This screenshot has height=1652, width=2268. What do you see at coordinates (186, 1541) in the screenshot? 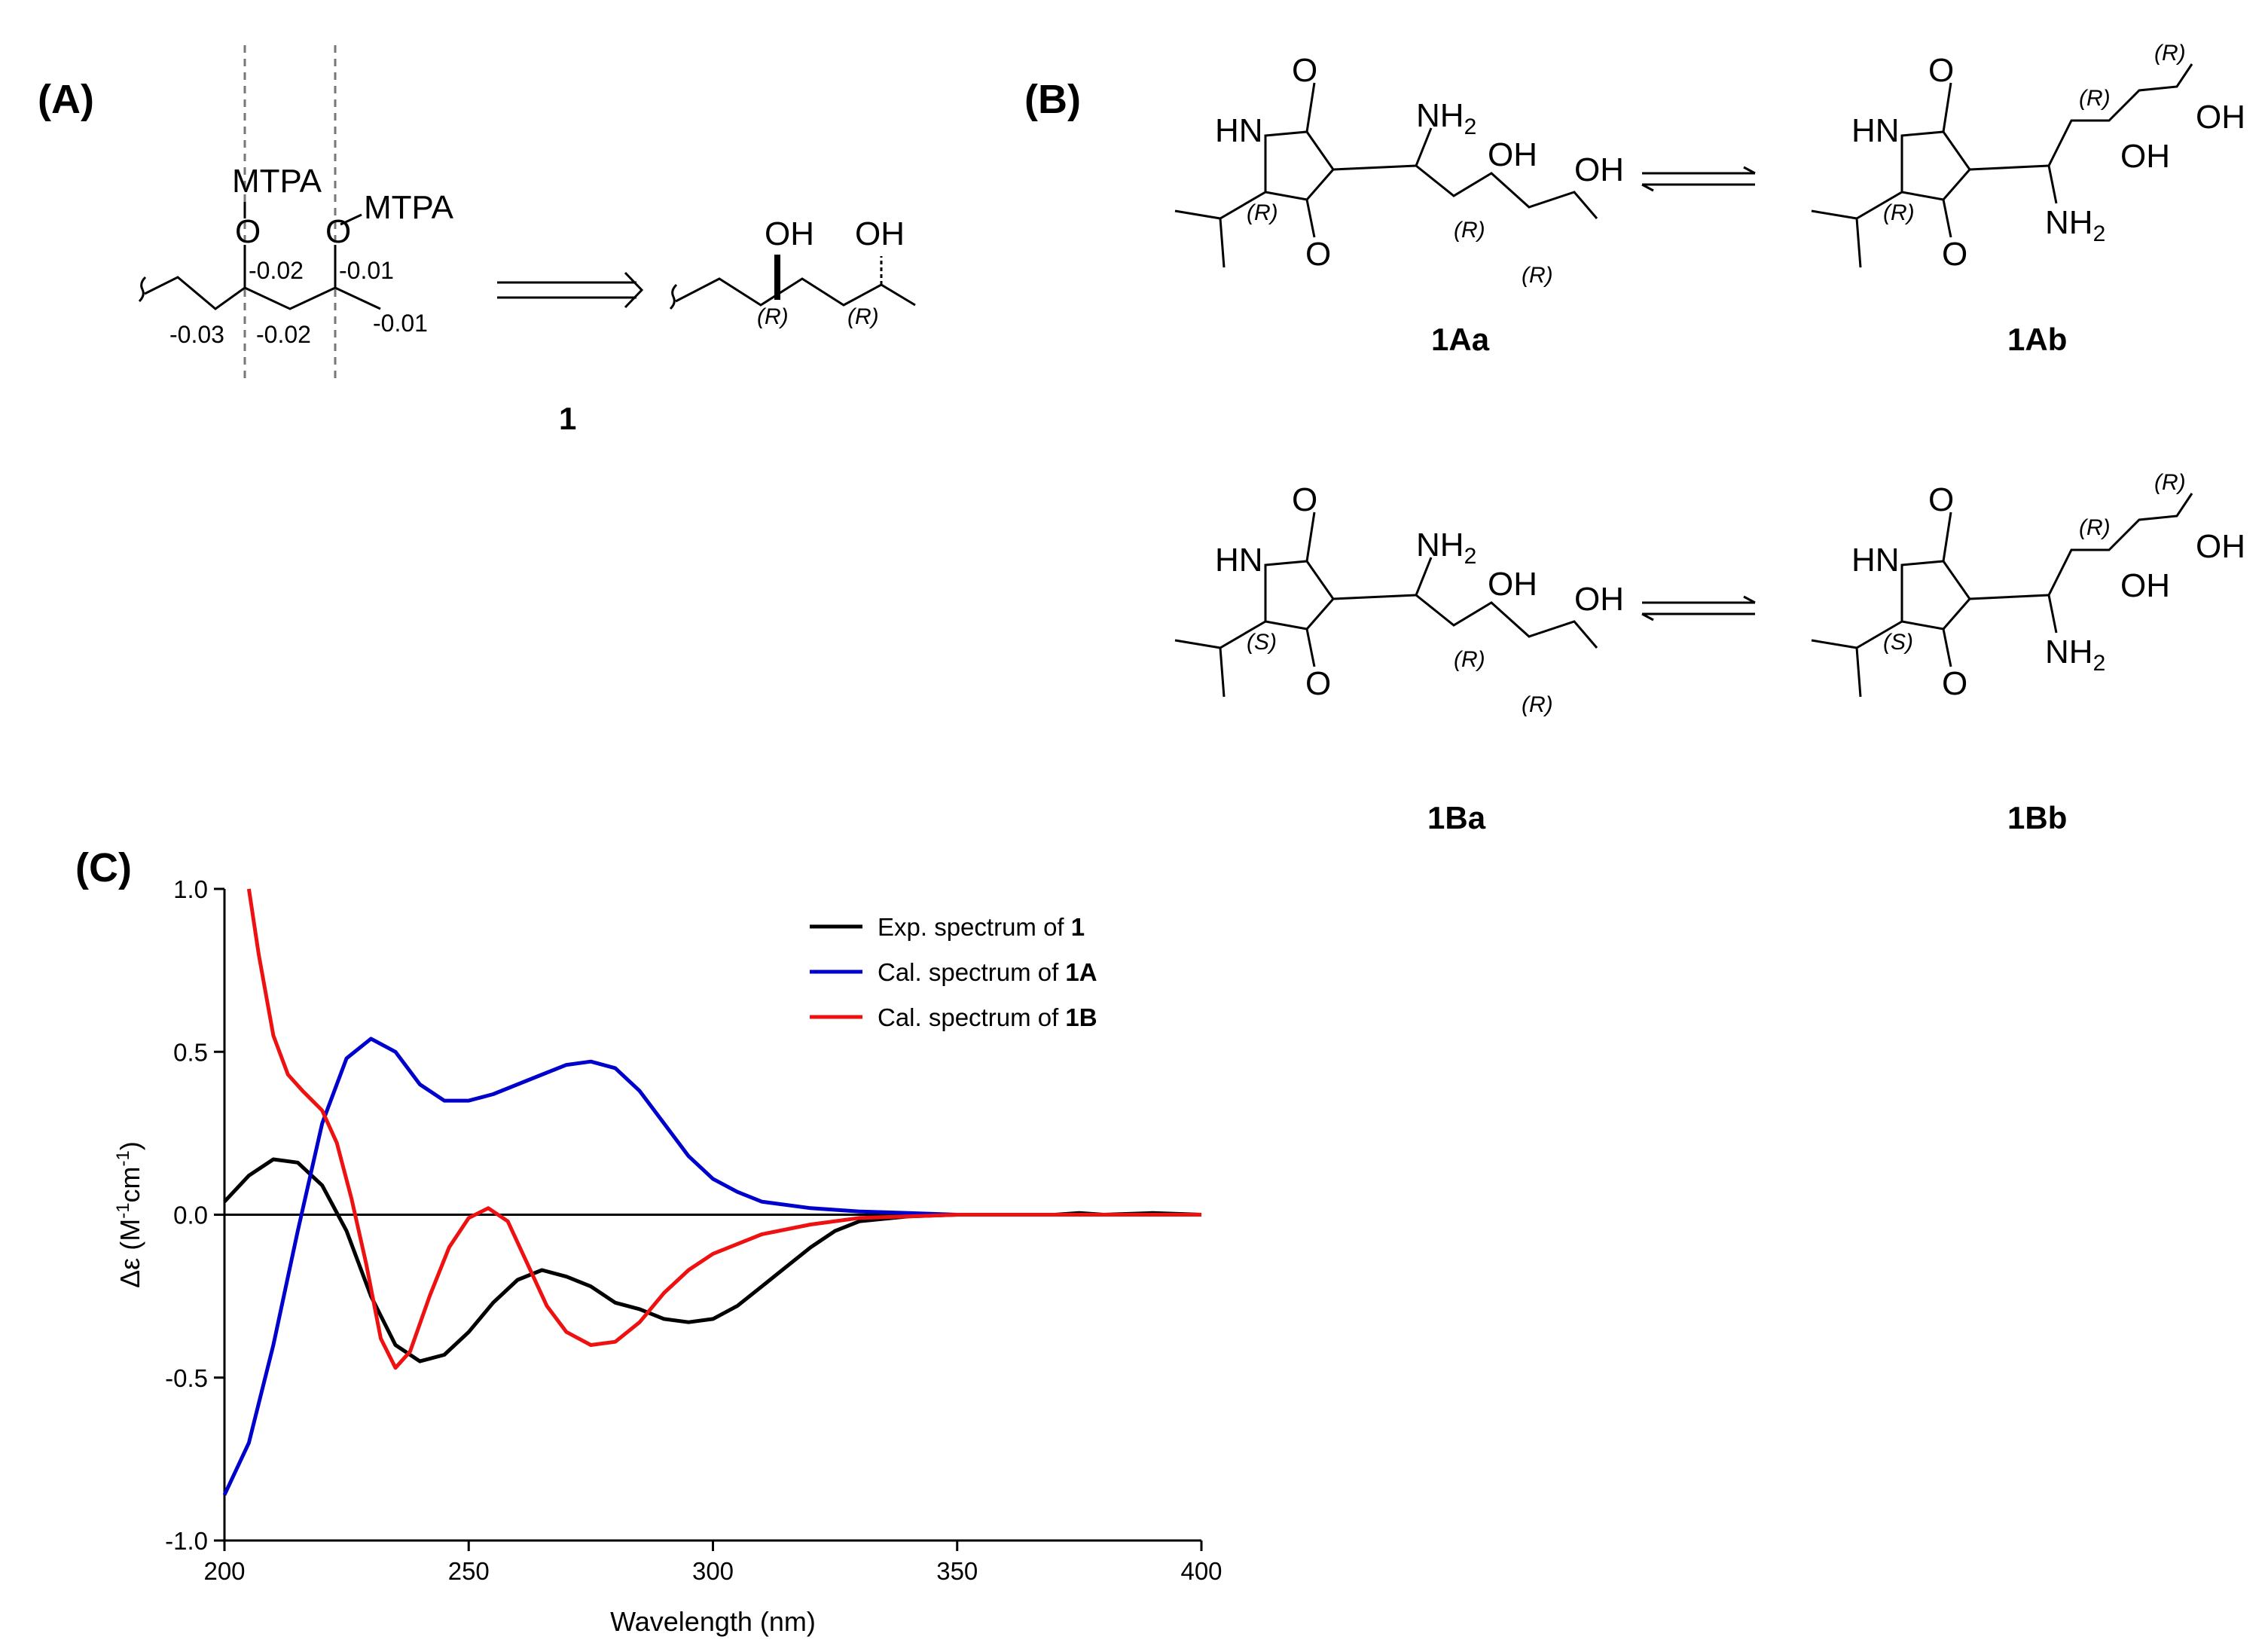
I see `y-tick-label: -1.0` at bounding box center [186, 1541].